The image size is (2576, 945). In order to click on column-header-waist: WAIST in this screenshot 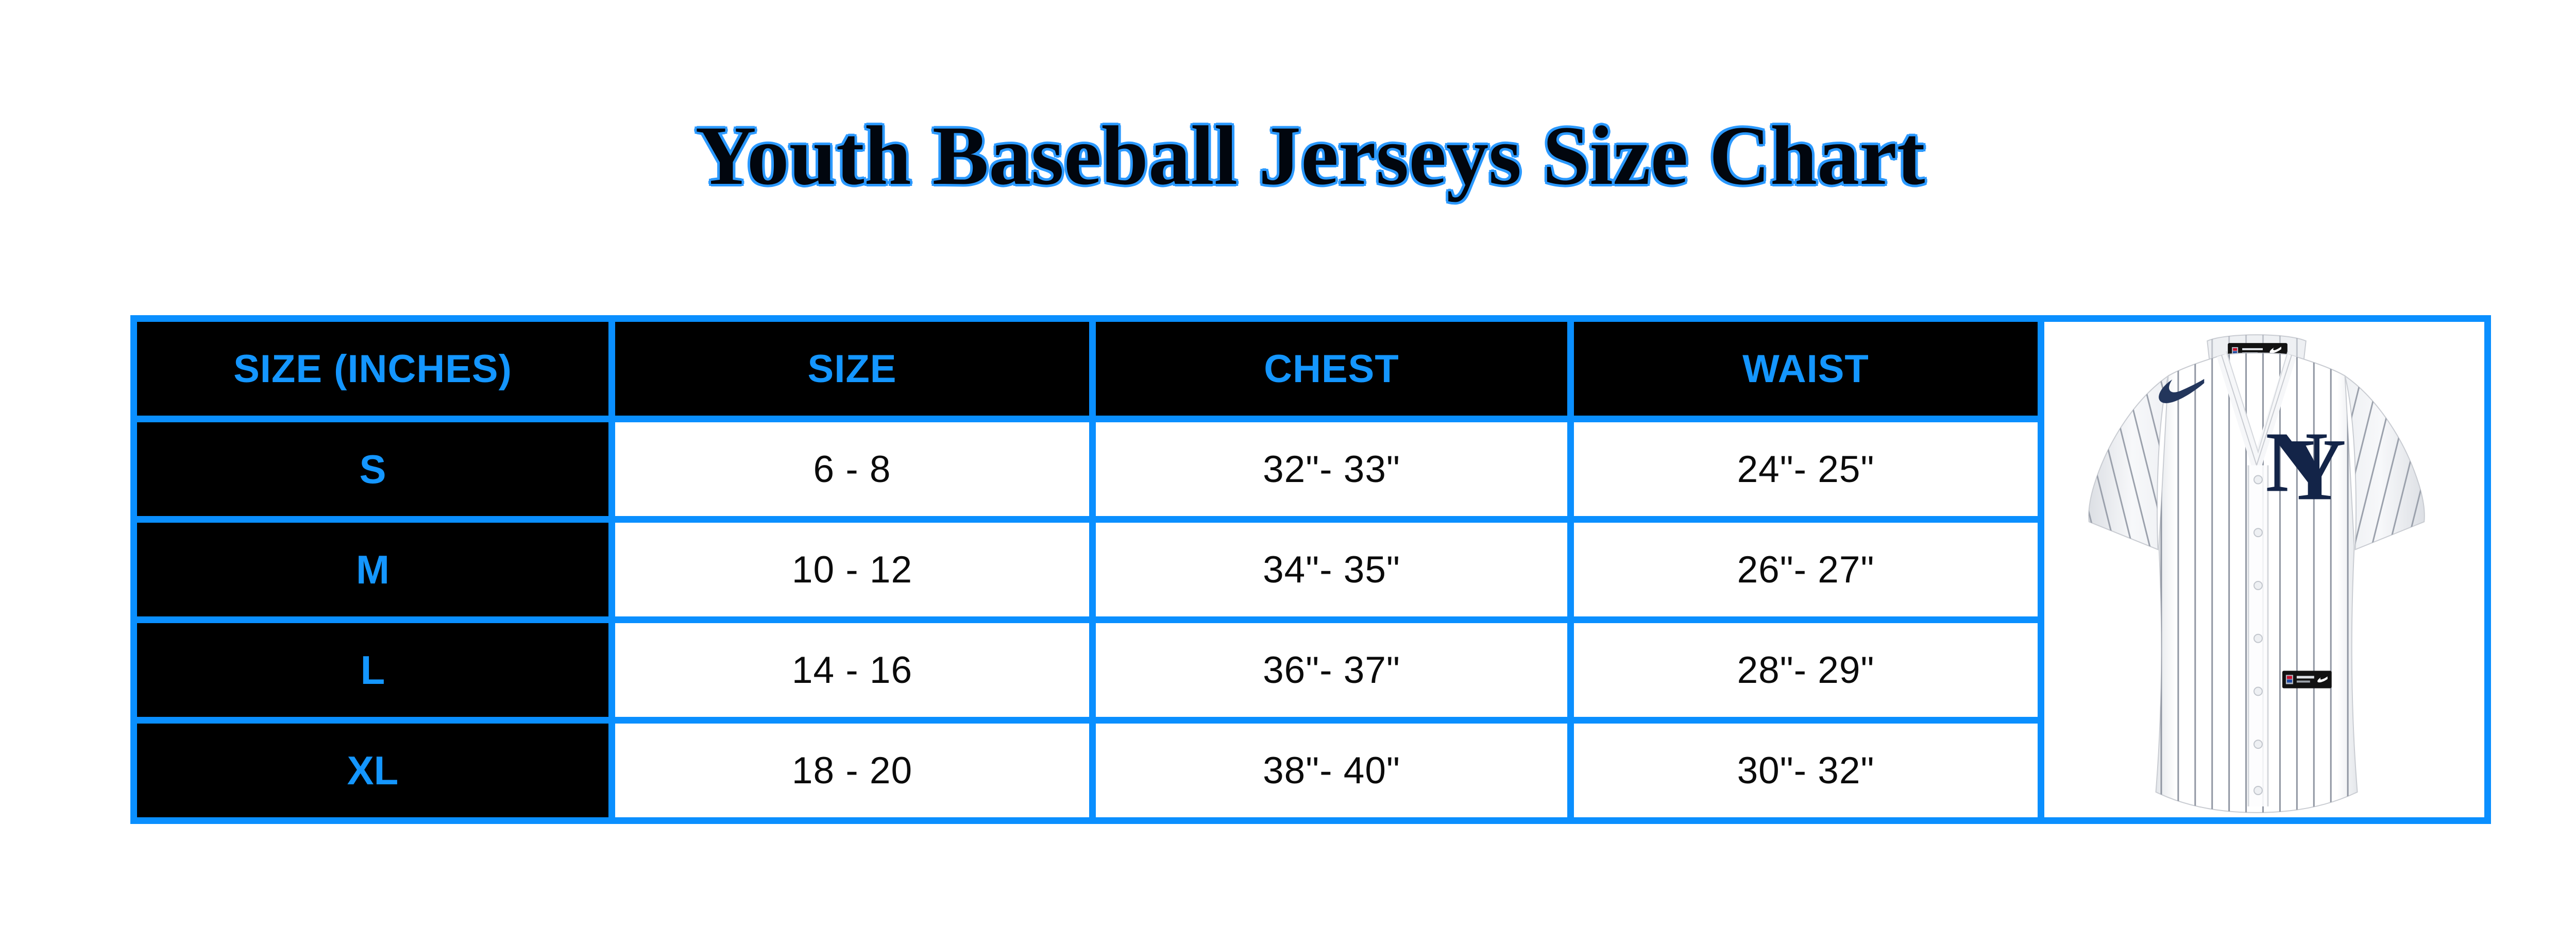, I will do `click(1806, 369)`.